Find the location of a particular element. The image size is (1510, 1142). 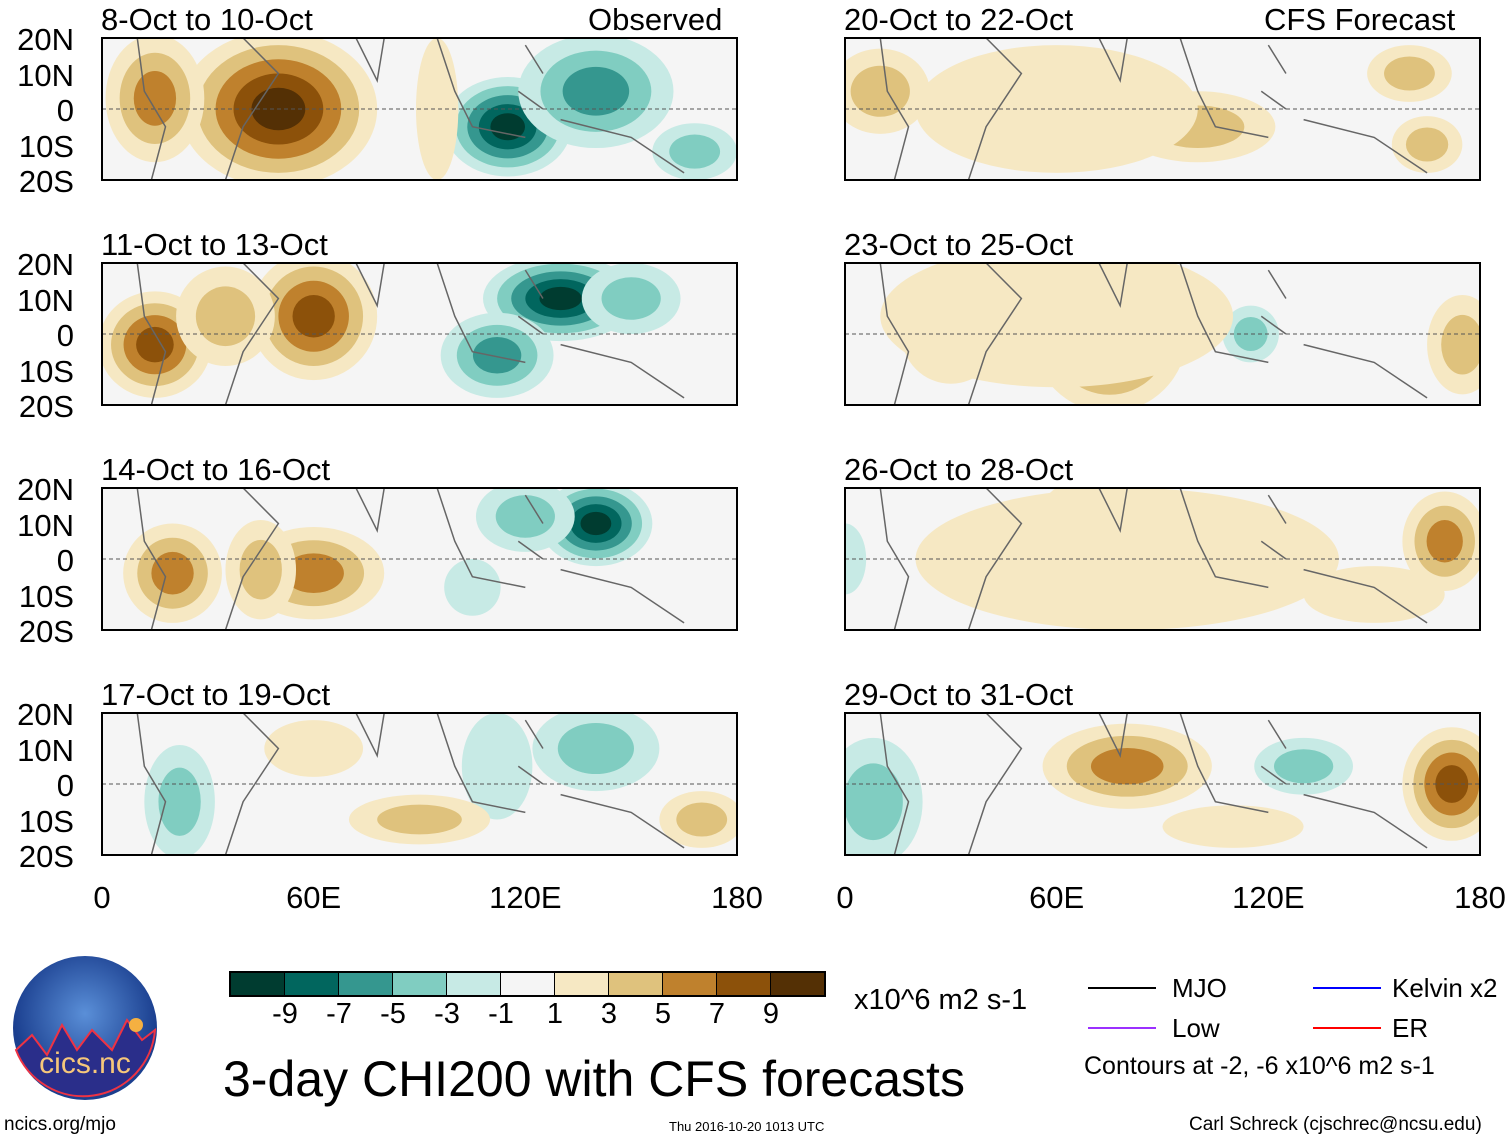

colorbar-tick: 5 is located at coordinates (663, 1014).